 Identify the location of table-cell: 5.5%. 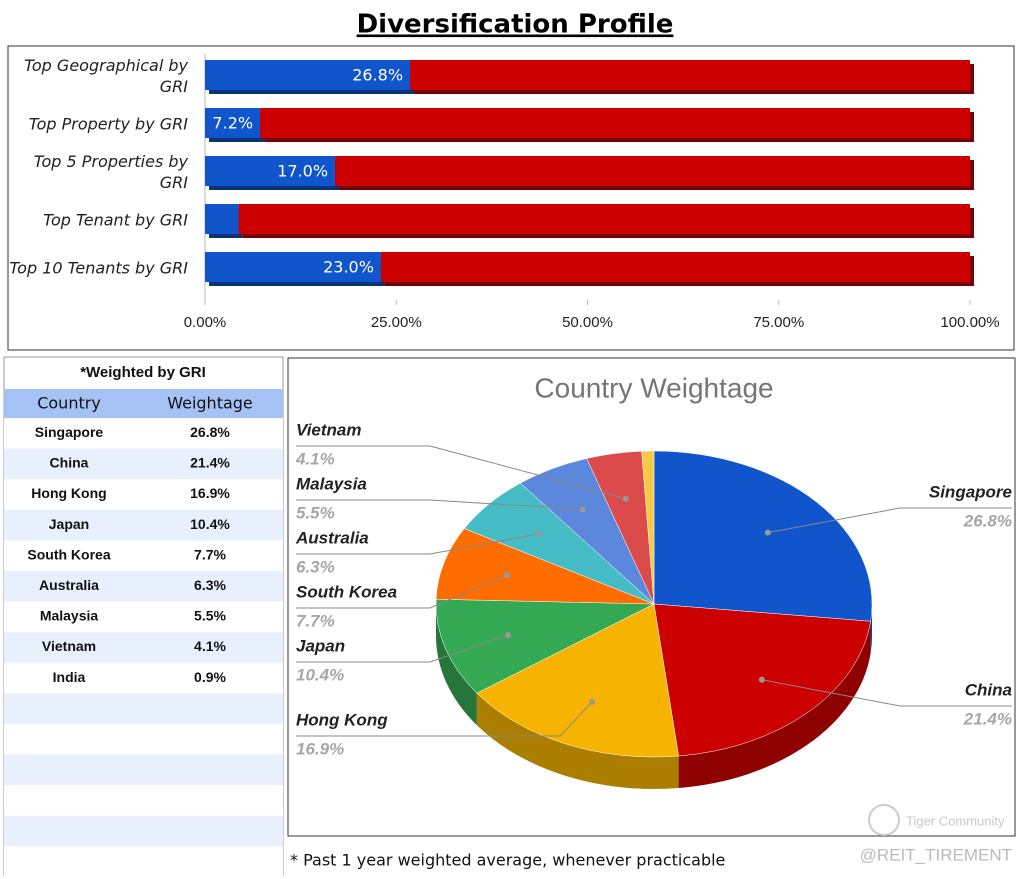
(210, 616).